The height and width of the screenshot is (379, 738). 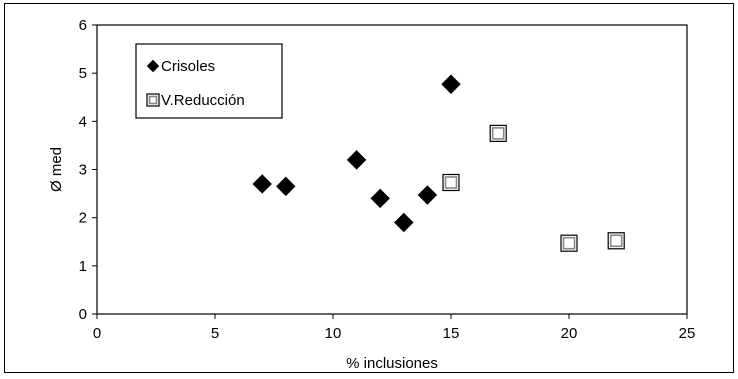 I want to click on y-tick-label: 4, so click(x=83, y=121).